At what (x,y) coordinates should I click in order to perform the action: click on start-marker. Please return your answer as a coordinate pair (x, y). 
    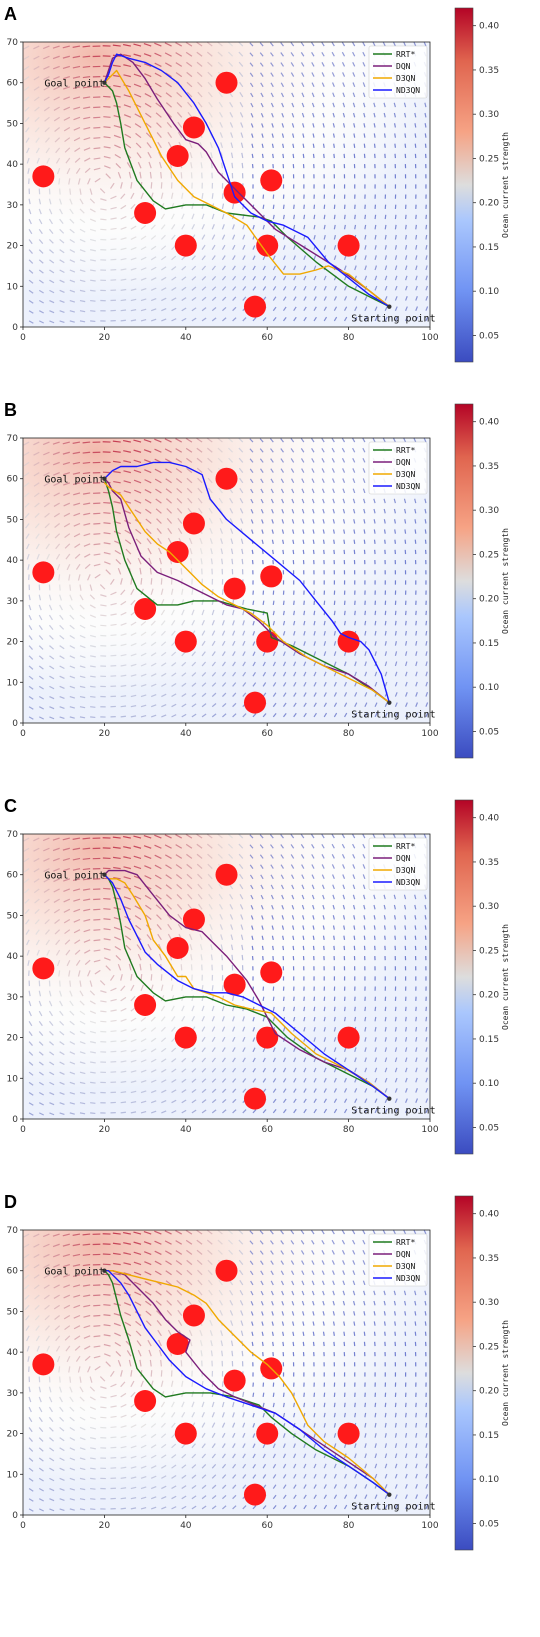
    Looking at the image, I should click on (389, 702).